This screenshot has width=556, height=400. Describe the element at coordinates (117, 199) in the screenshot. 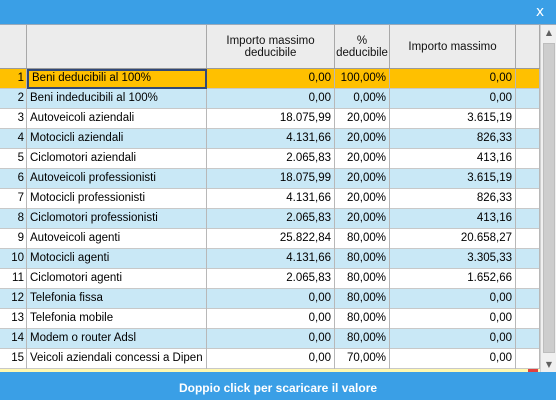

I see `description-cell: Motocicli professionisti` at that location.